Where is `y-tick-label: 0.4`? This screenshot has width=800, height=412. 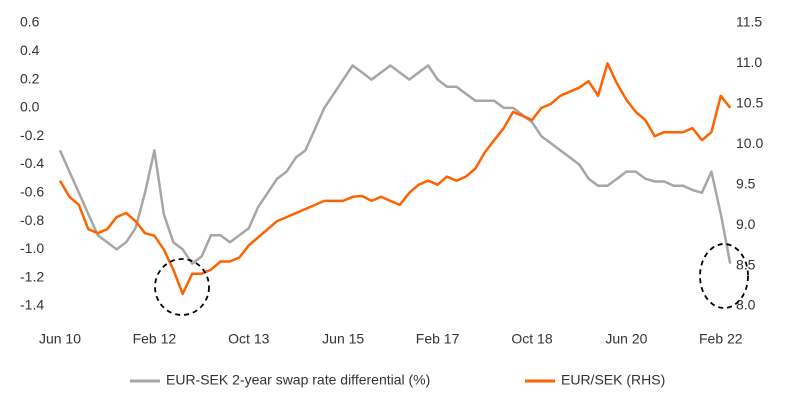
y-tick-label: 0.4 is located at coordinates (30, 50).